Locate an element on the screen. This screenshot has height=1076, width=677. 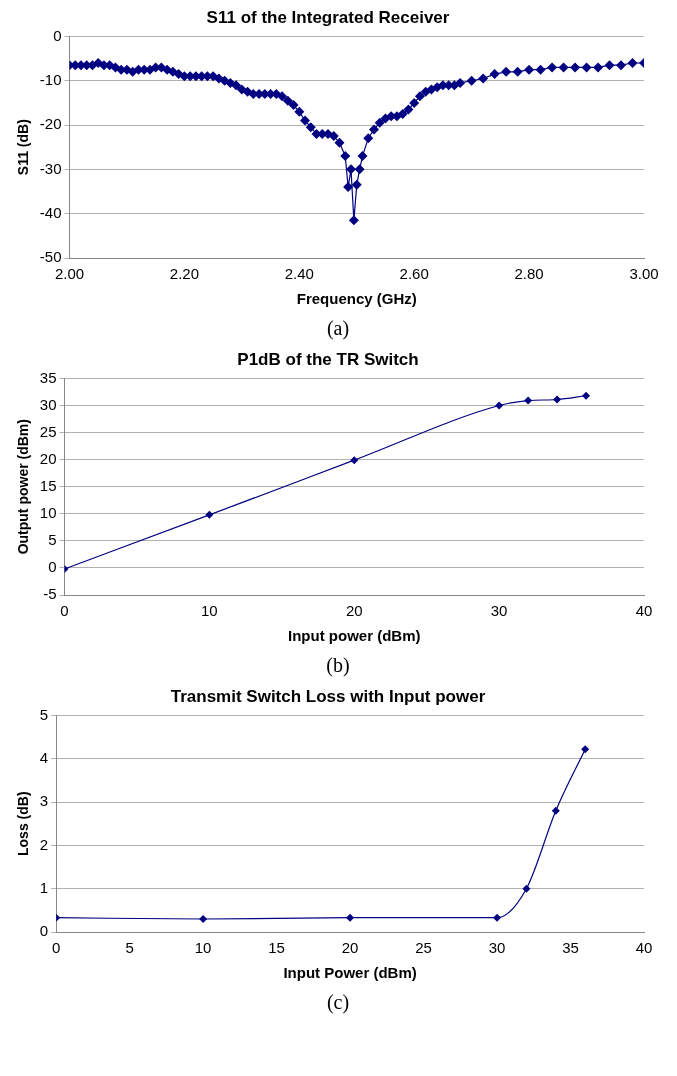
y-tick-label: -40 is located at coordinates (50, 212).